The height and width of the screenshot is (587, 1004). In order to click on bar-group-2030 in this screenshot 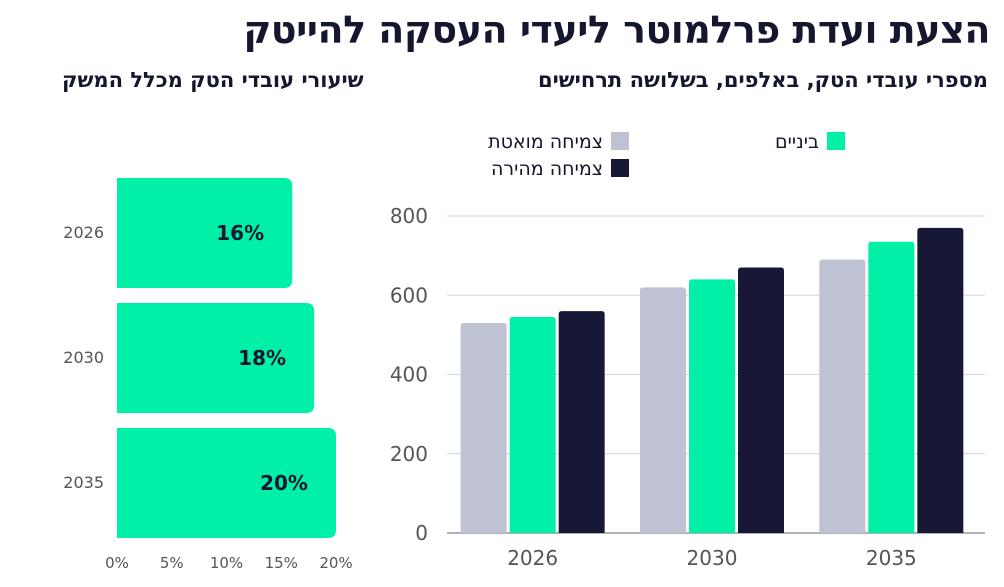, I will do `click(712, 400)`.